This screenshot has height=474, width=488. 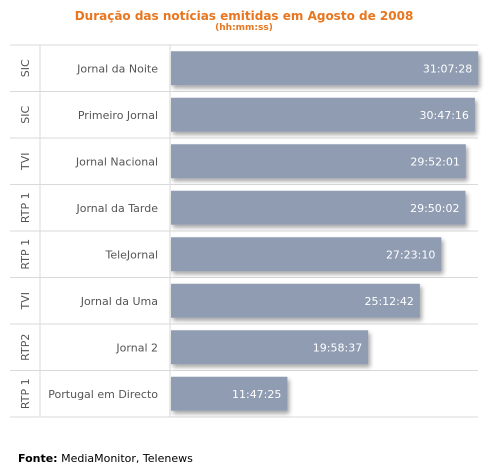 I want to click on bar-value-label: 25:12:42, so click(x=388, y=301).